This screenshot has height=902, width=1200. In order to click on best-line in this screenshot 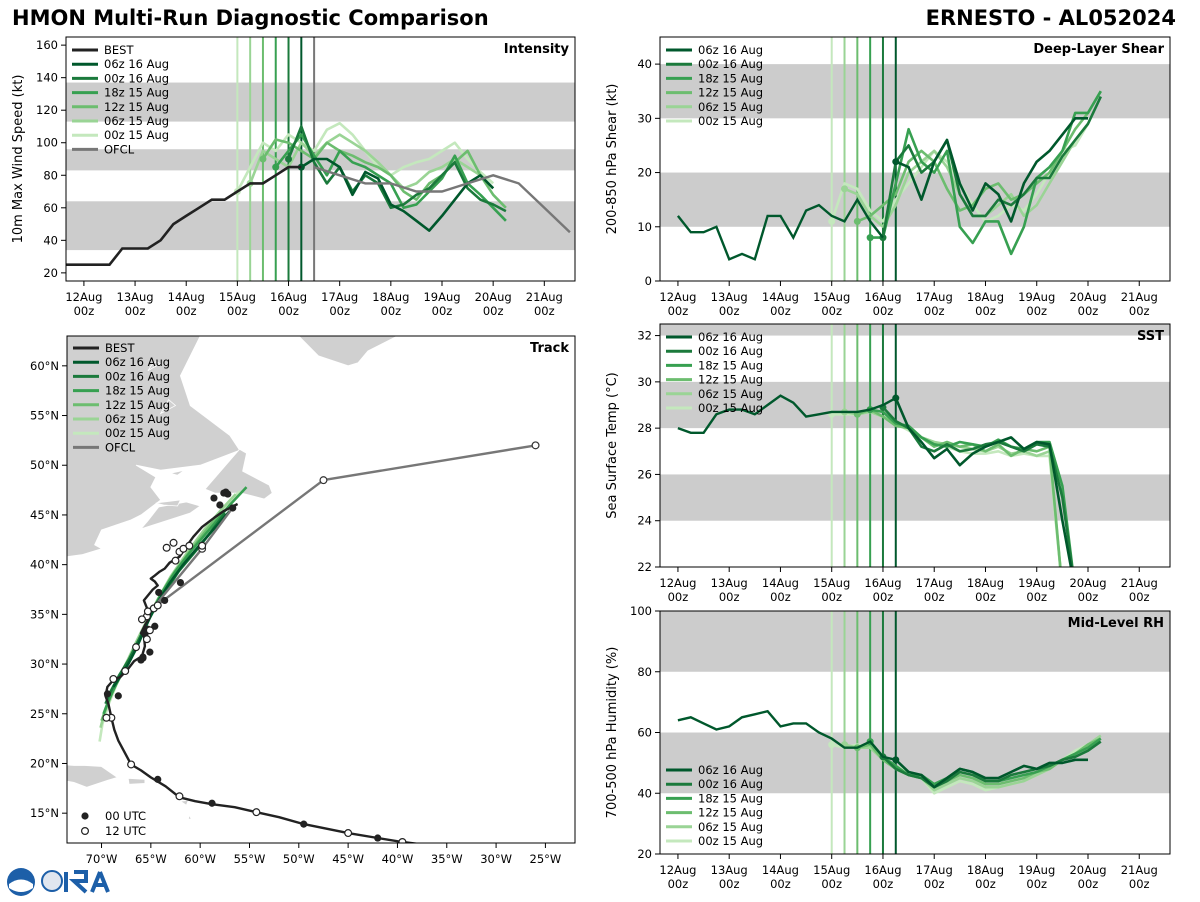, I will do `click(184, 216)`.